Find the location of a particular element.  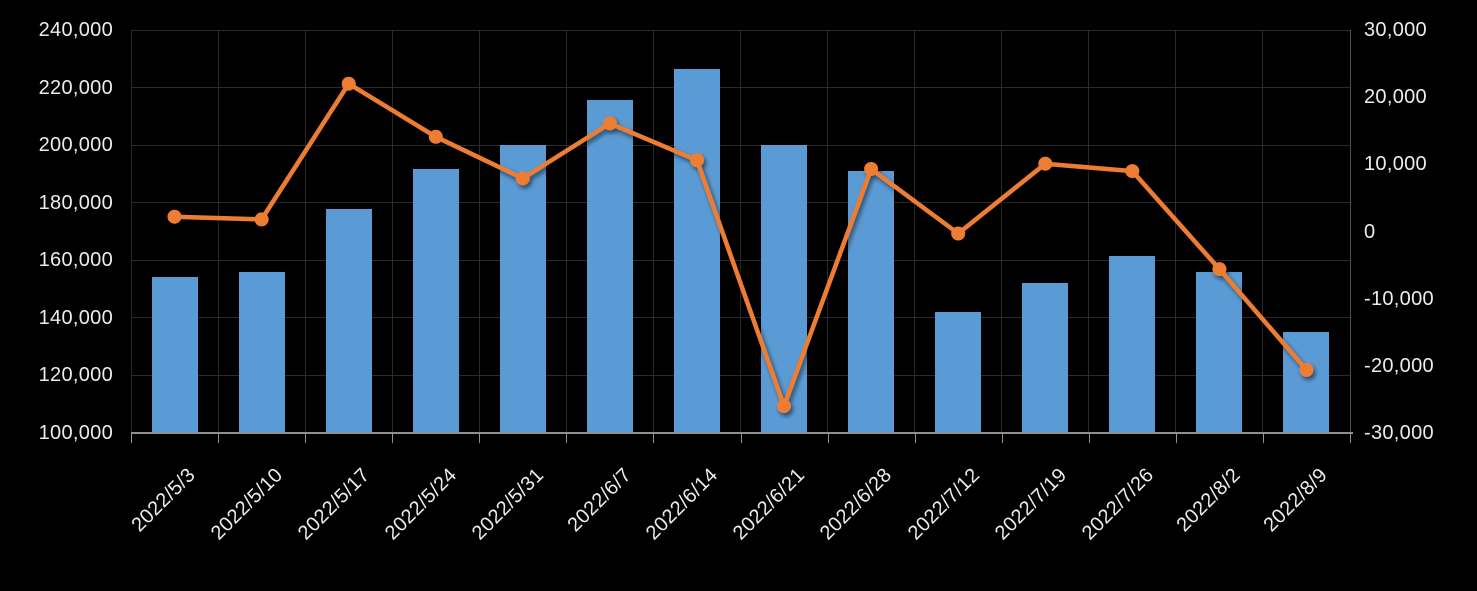

bar-2022/8/9 is located at coordinates (1306, 382).